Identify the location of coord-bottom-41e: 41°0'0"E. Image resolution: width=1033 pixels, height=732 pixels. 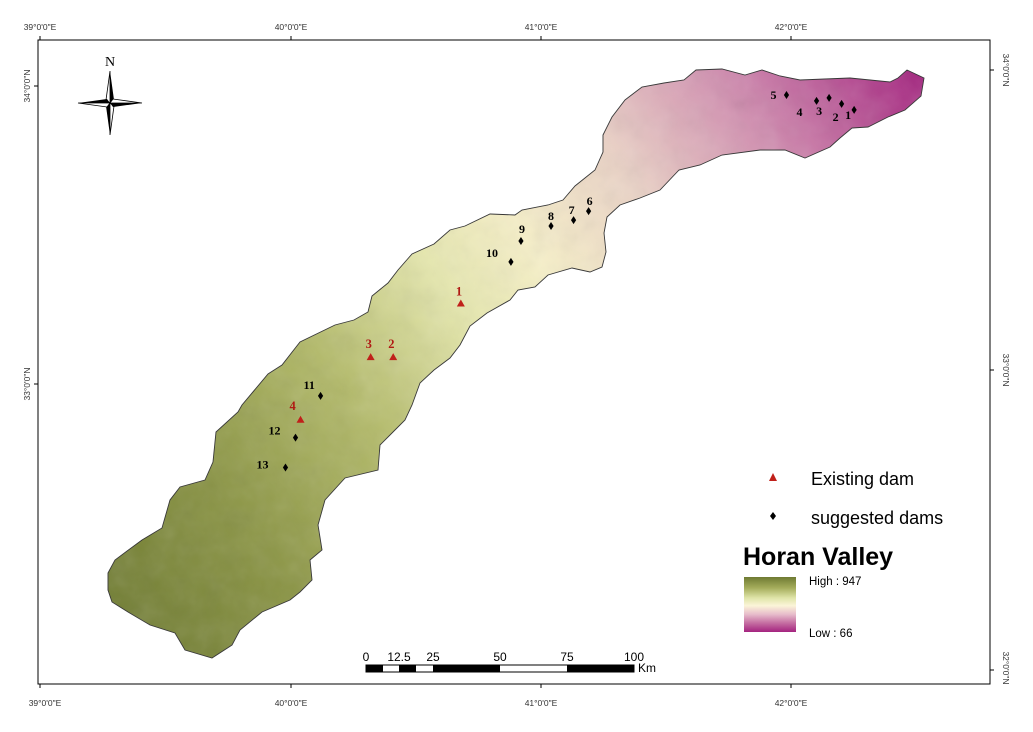
(541, 703).